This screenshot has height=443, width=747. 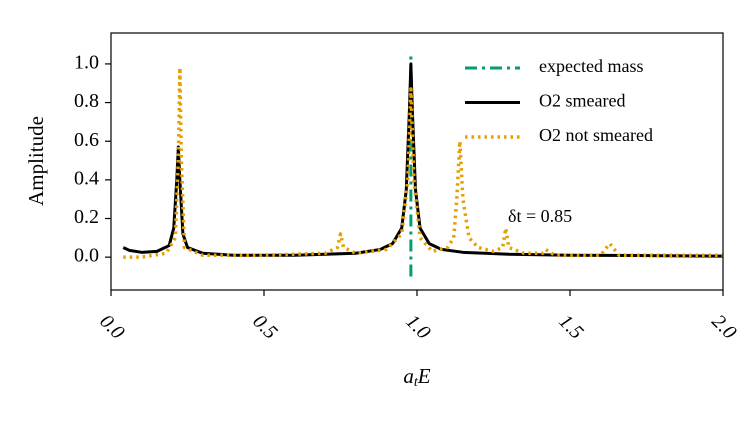 What do you see at coordinates (723, 326) in the screenshot?
I see `x-tick-label: 2.0` at bounding box center [723, 326].